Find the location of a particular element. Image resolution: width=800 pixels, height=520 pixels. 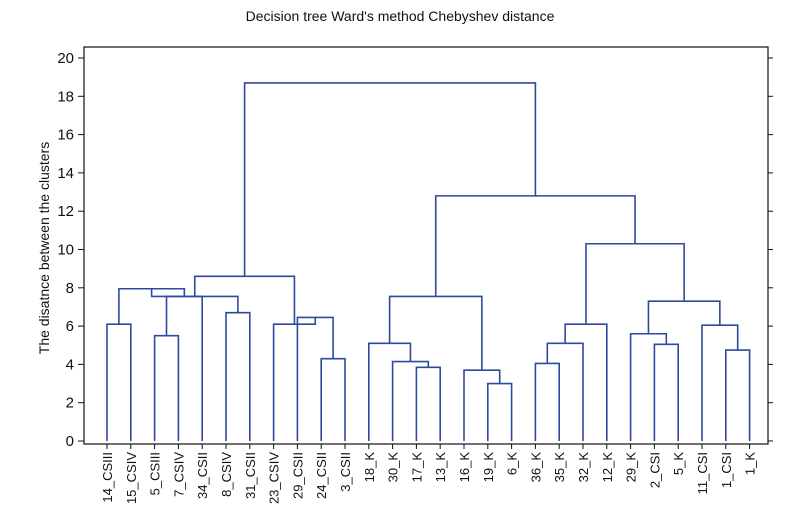

y-tick-label: 18 is located at coordinates (65, 96).